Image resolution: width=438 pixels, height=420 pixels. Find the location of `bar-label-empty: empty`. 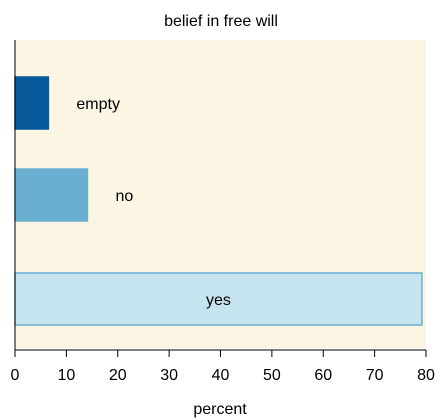

bar-label-empty: empty is located at coordinates (98, 104).